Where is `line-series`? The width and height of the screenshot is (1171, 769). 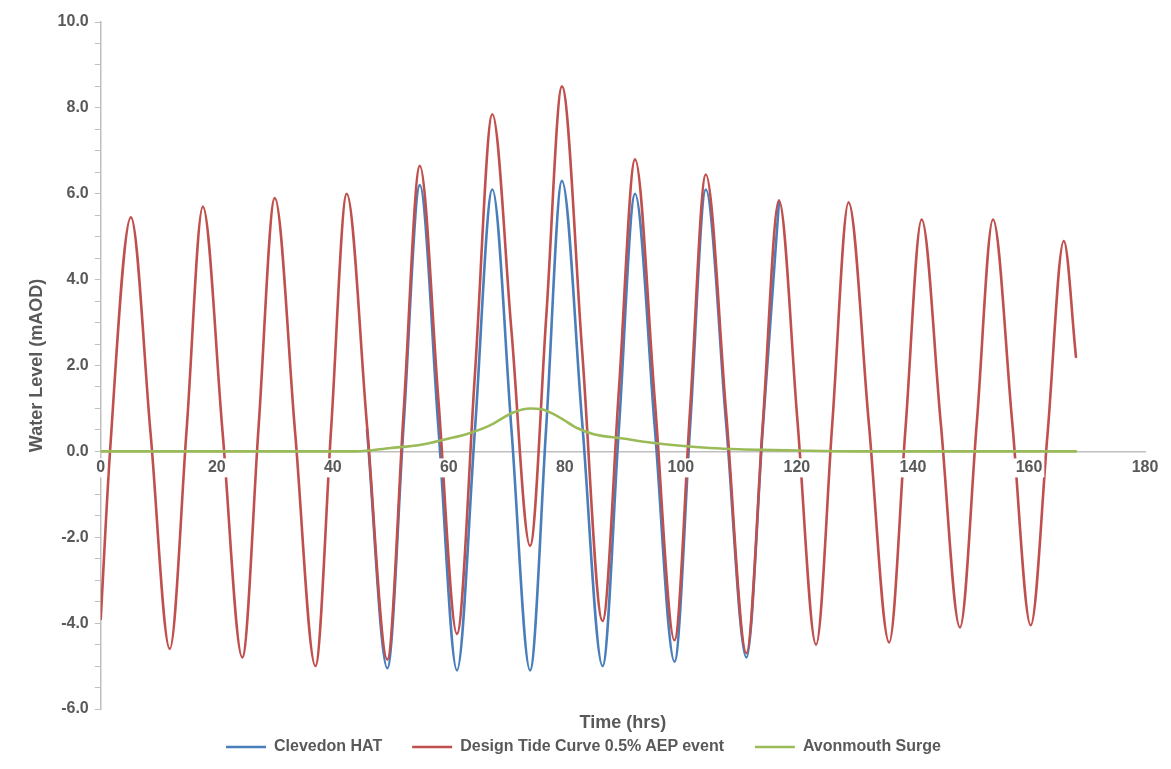 line-series is located at coordinates (589, 430).